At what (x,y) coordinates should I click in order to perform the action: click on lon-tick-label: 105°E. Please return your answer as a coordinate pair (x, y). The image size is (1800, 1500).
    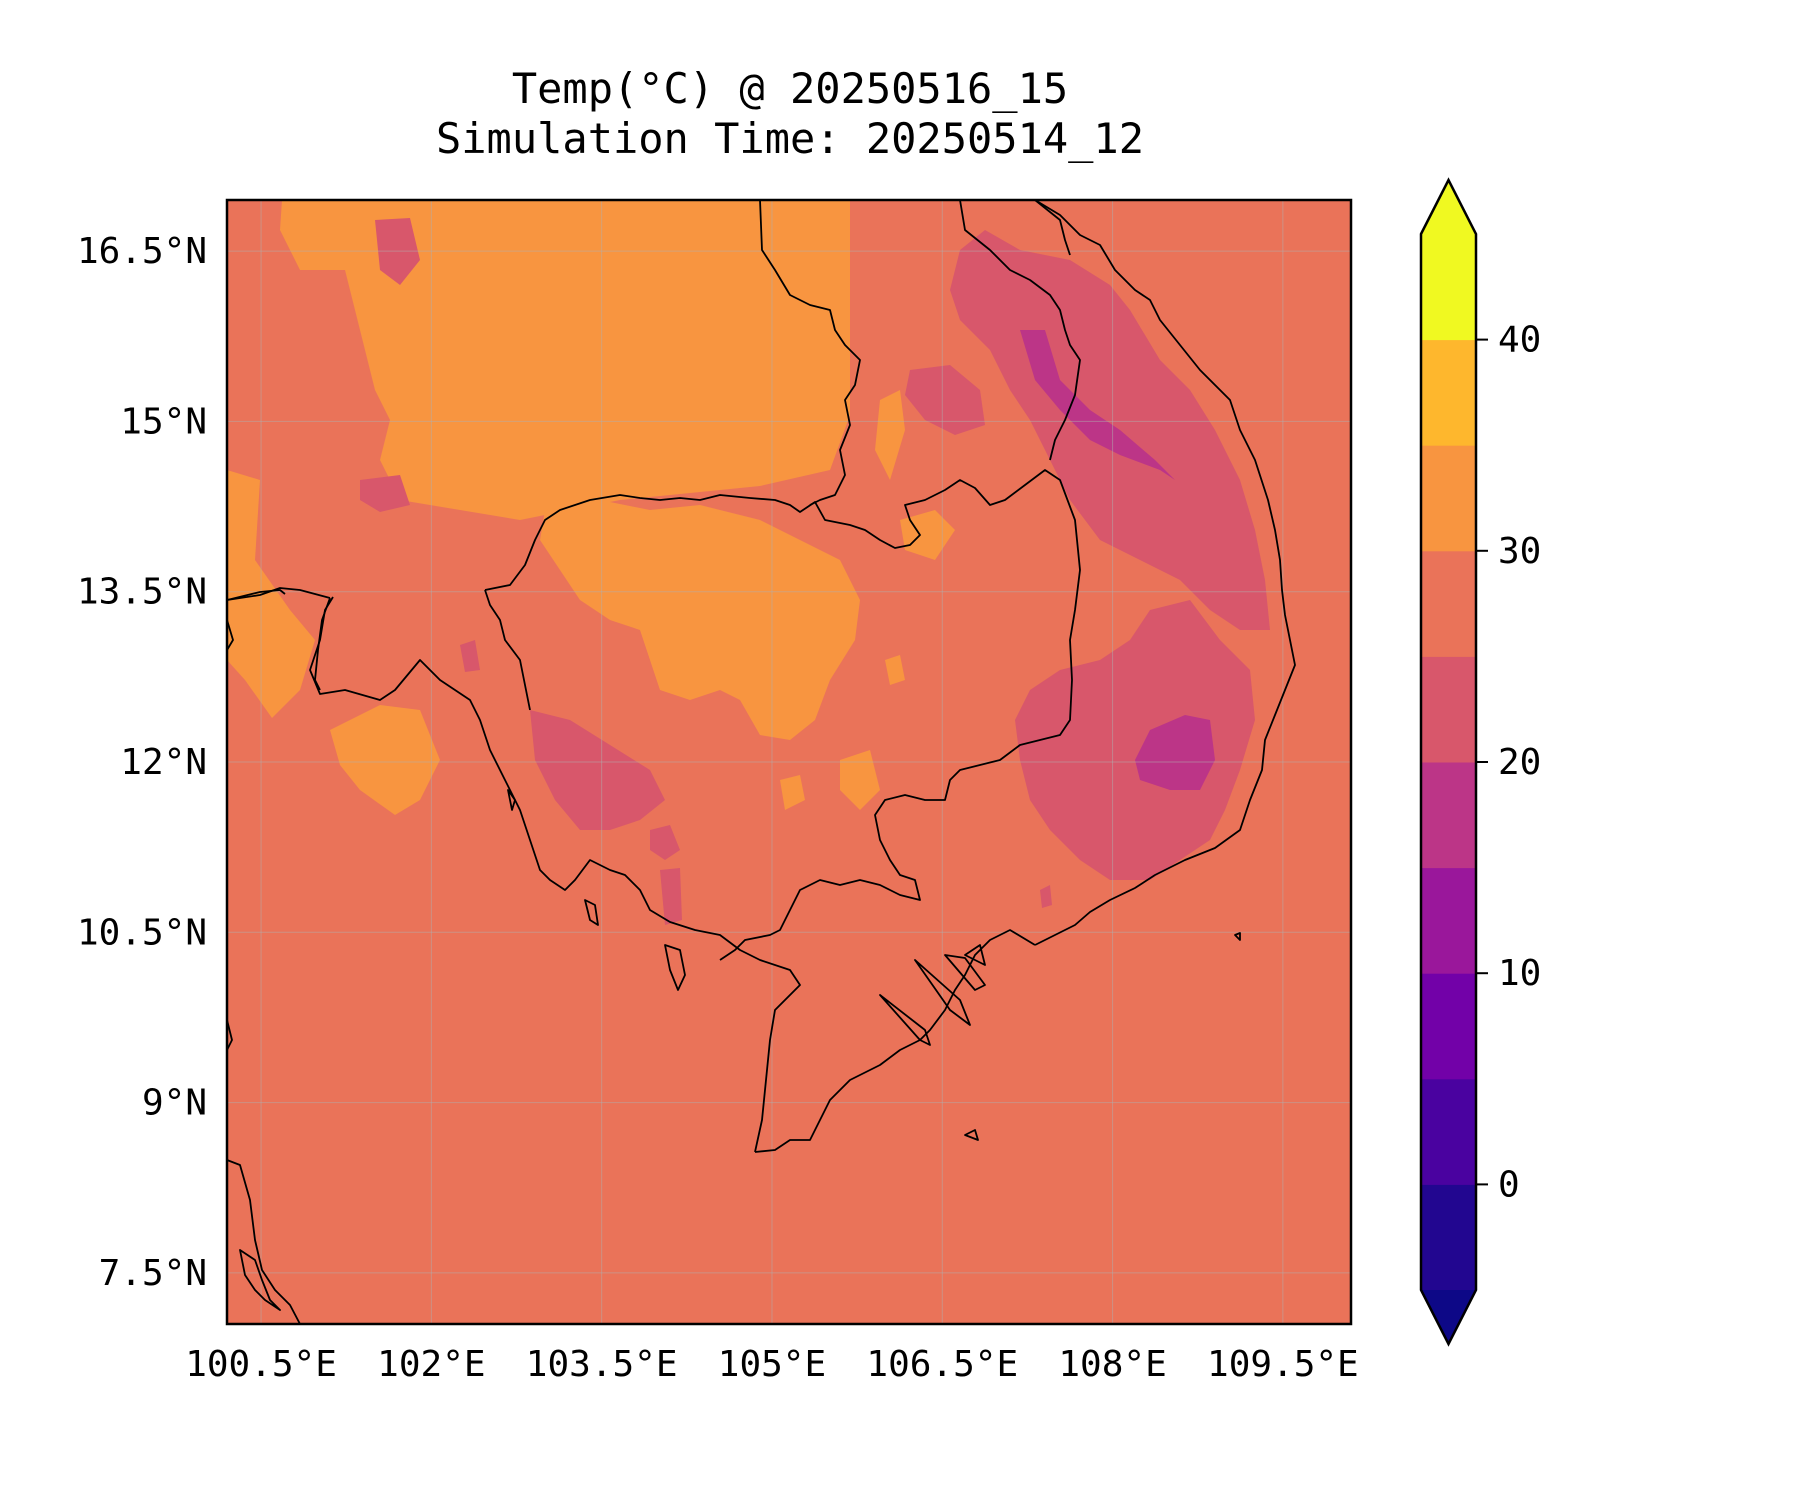
    Looking at the image, I should click on (772, 1364).